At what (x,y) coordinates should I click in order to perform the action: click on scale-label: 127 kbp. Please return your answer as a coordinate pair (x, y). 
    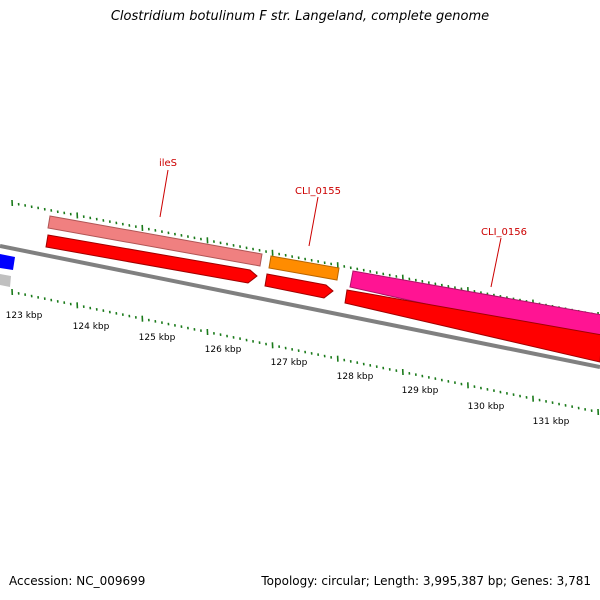
    Looking at the image, I should click on (289, 363).